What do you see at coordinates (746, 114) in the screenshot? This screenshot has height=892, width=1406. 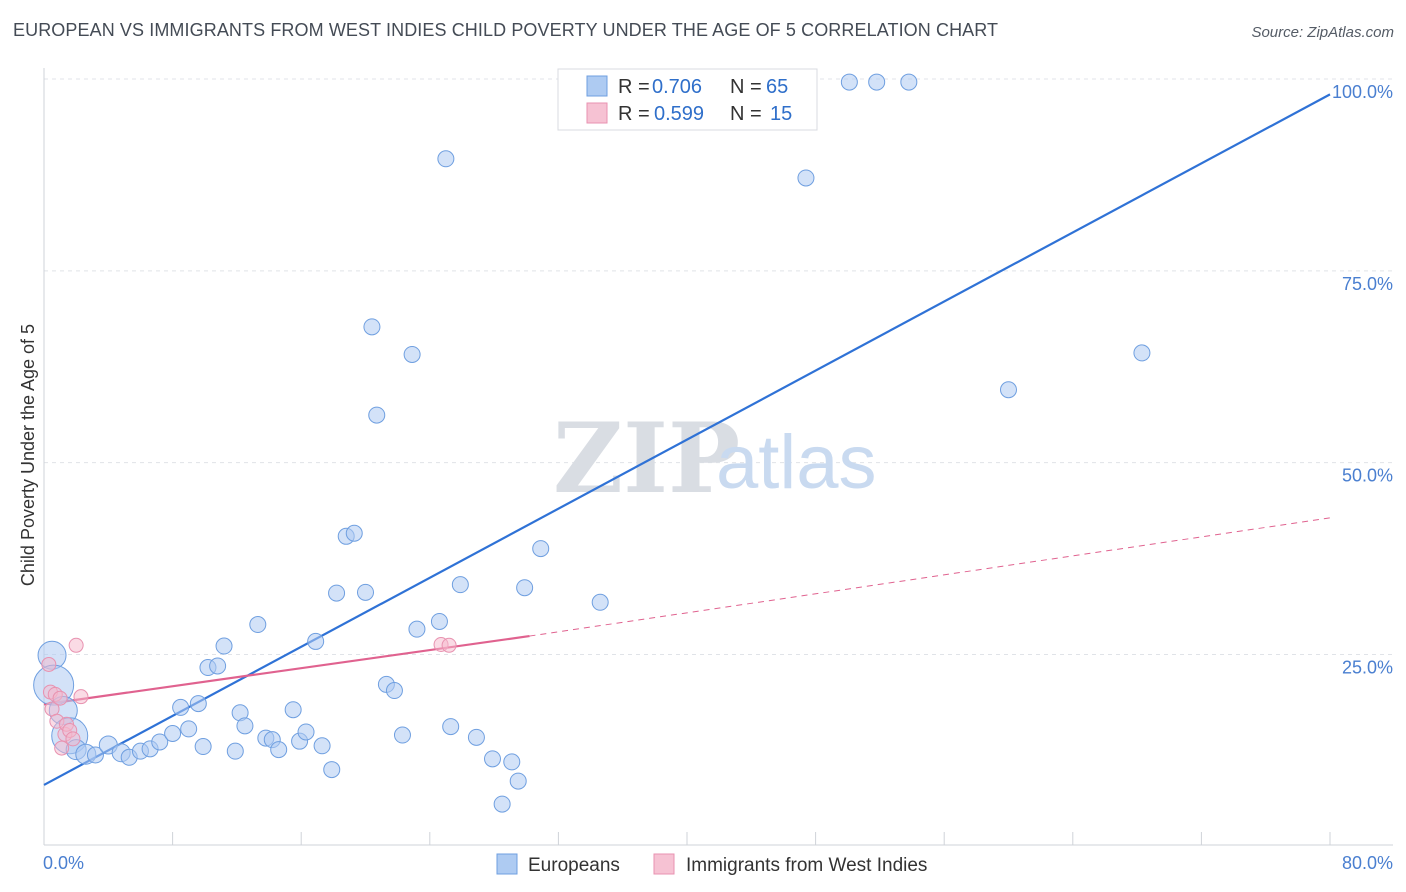 I see `legend-n-label-west-indies: N =` at bounding box center [746, 114].